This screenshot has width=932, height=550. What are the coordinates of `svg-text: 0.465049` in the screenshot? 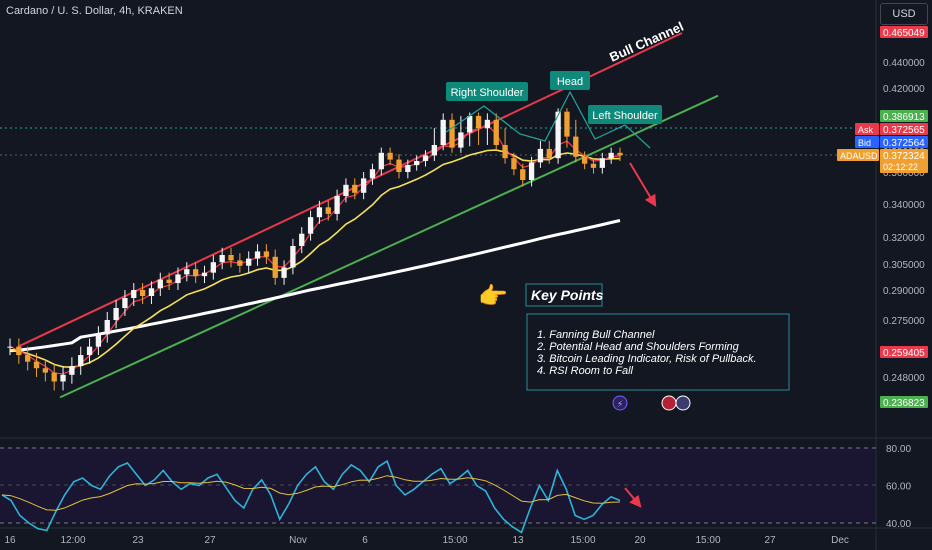 It's located at (904, 33).